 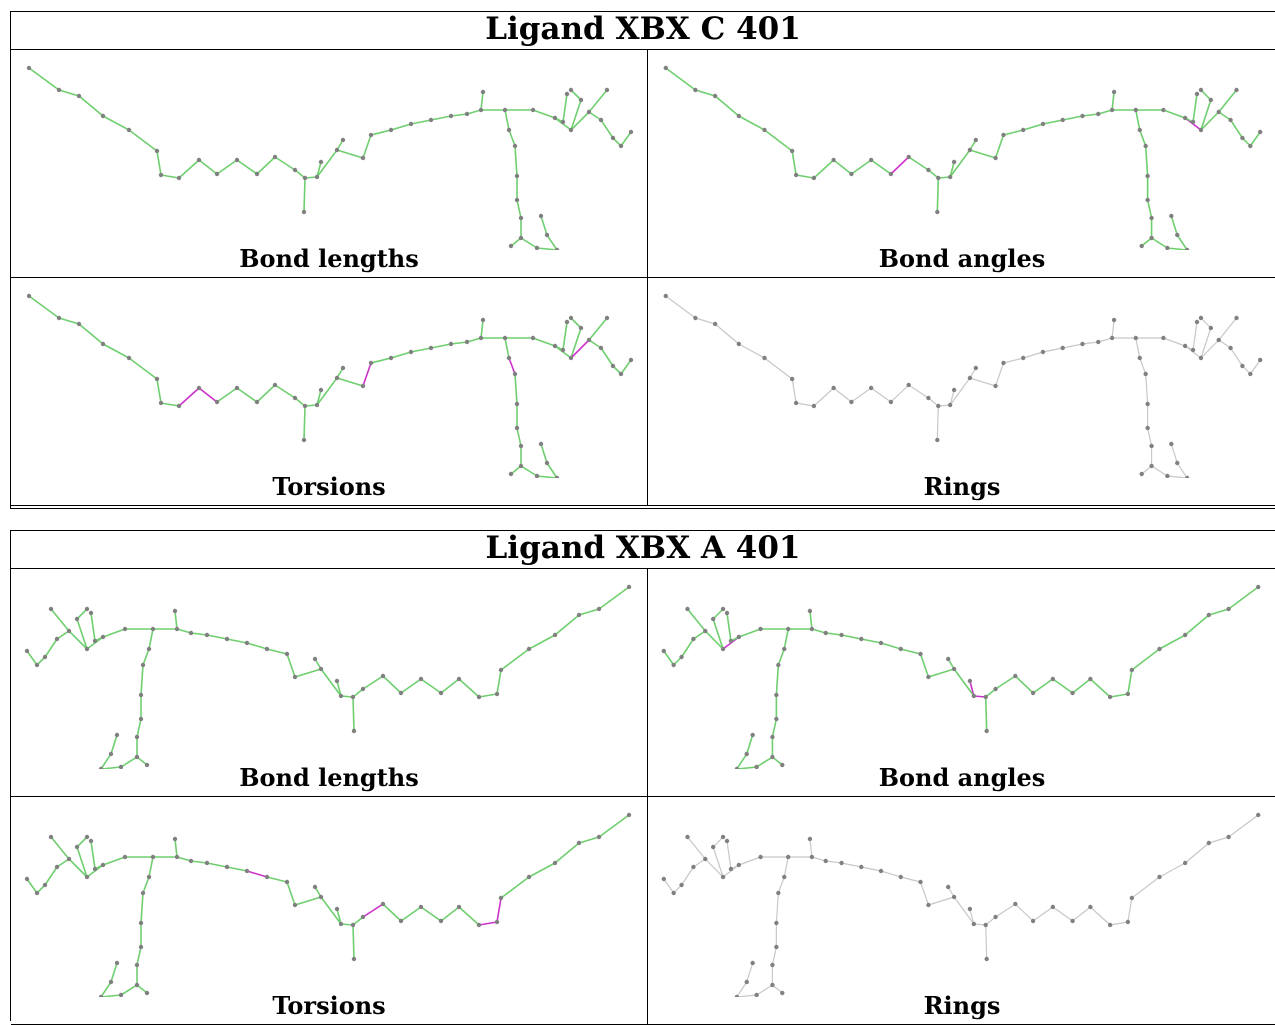 I want to click on panel-bond-lengths: Bond lengths, so click(x=329, y=683).